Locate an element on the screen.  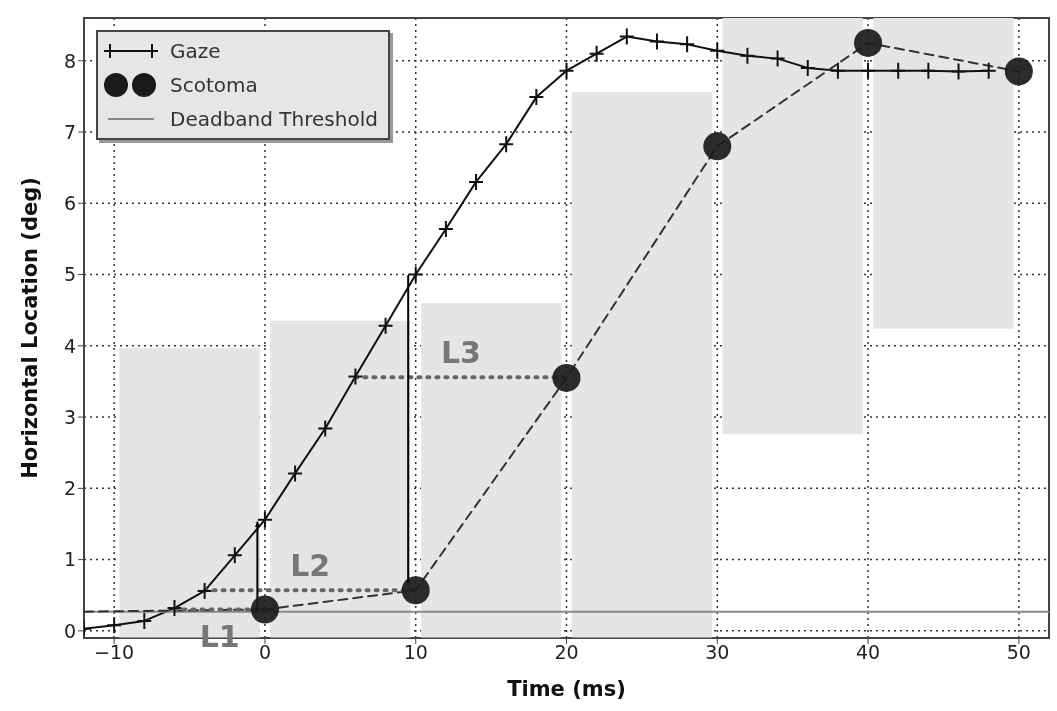
legend-label: Gaze is located at coordinates (195, 51).